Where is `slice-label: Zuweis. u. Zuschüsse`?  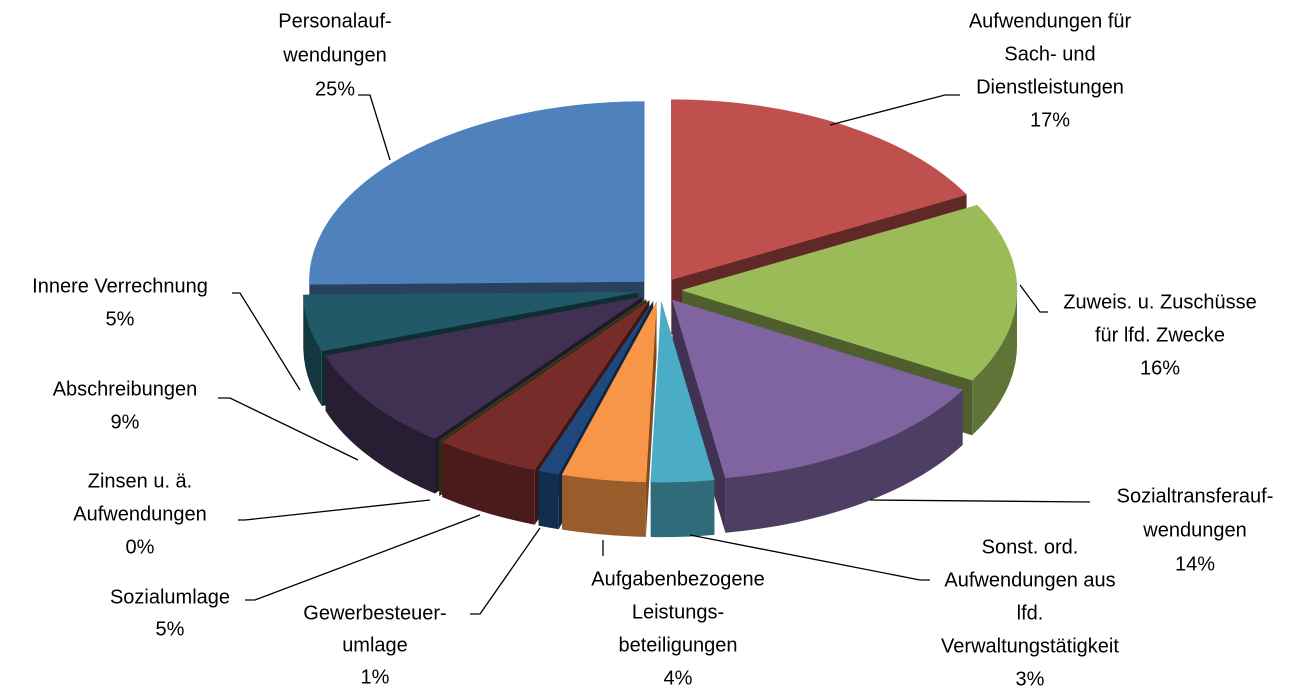 slice-label: Zuweis. u. Zuschüsse is located at coordinates (1159, 302).